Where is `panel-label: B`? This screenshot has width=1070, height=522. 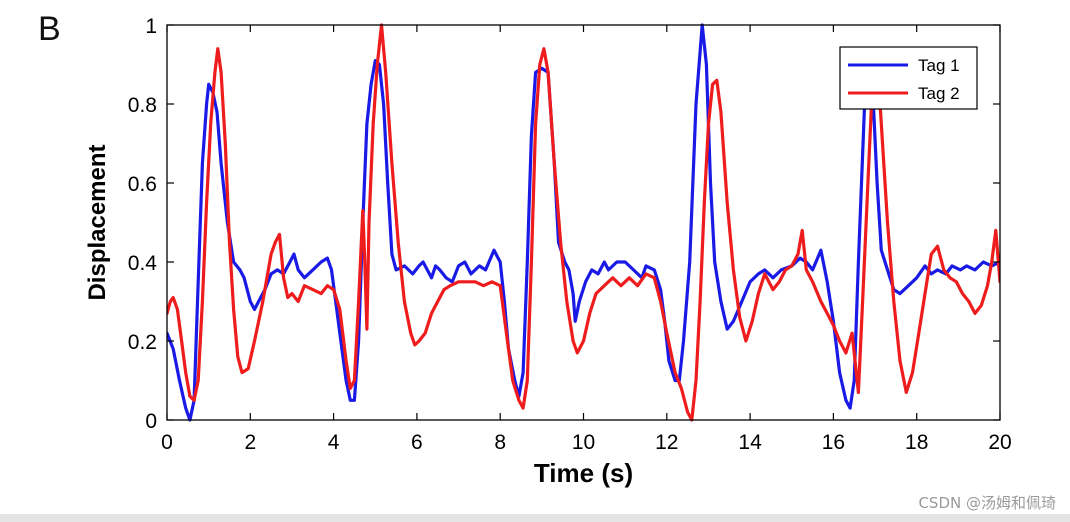
panel-label: B is located at coordinates (49, 29).